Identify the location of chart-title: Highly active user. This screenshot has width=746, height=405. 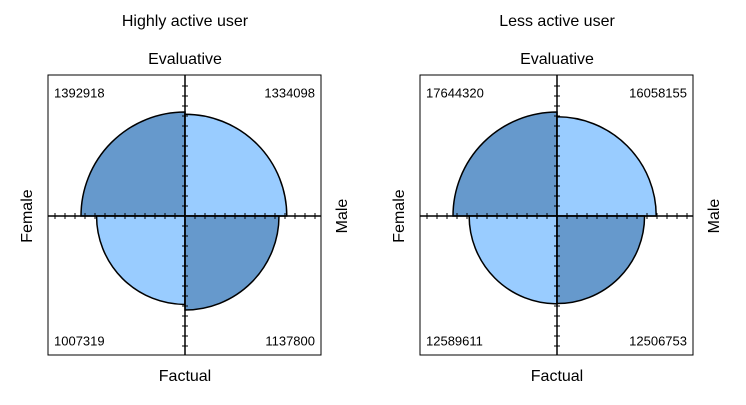
(185, 21).